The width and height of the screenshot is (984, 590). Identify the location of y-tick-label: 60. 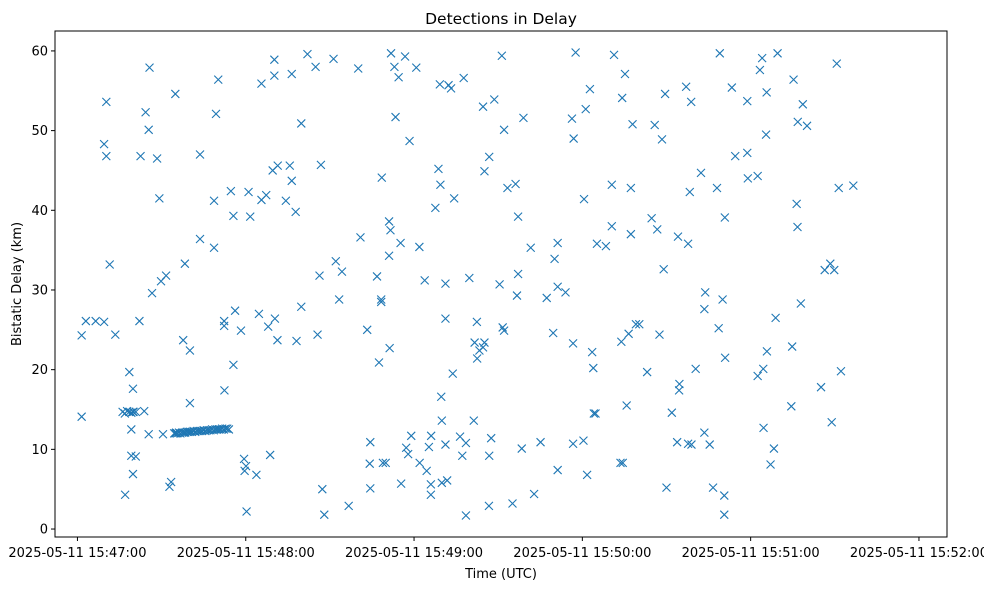
(39, 51).